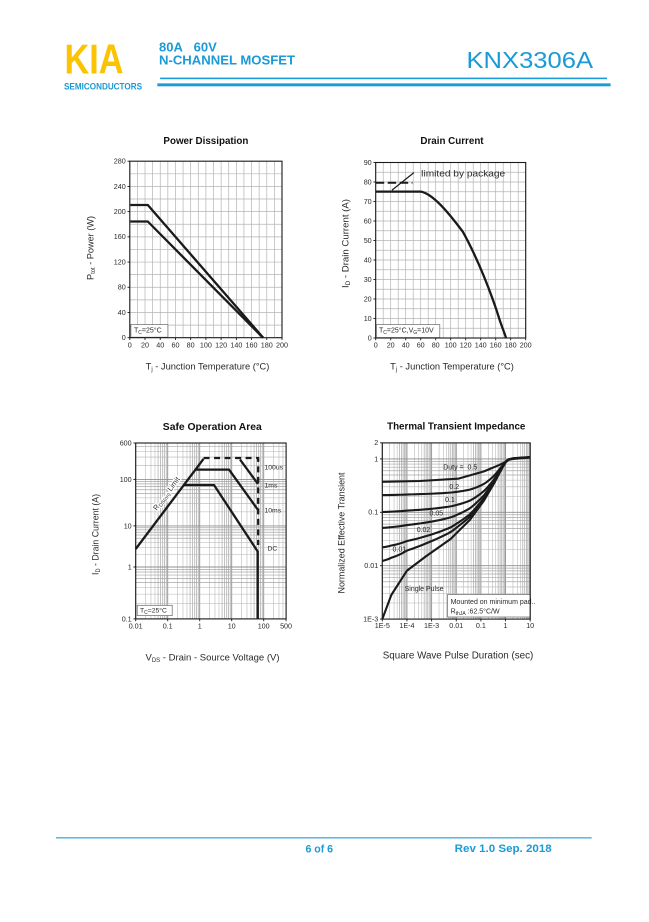  What do you see at coordinates (126, 442) in the screenshot?
I see `svg-text: 600` at bounding box center [126, 442].